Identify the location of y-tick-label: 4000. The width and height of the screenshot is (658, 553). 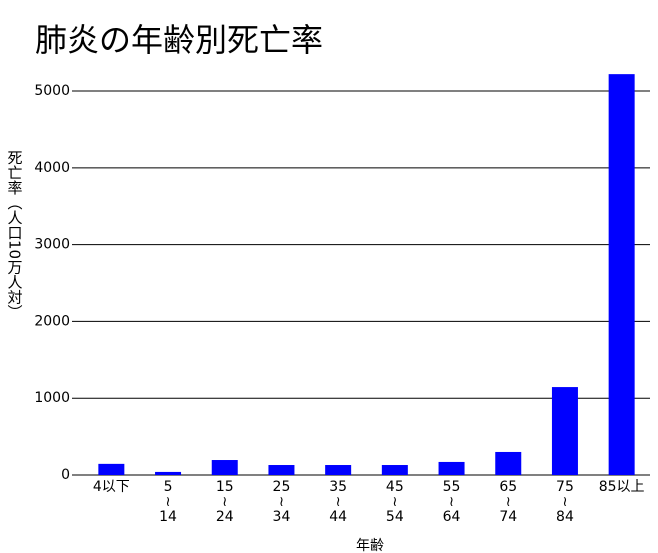
(52, 168).